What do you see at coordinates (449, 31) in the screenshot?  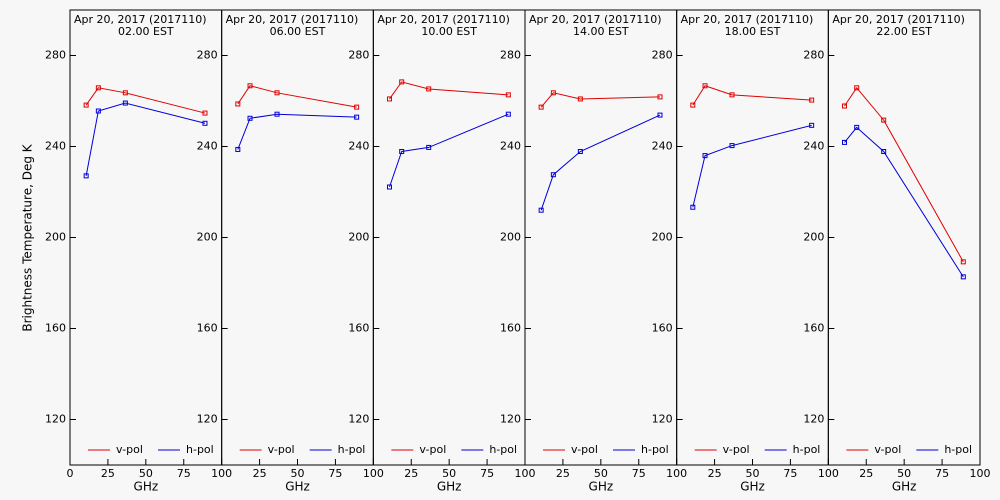 I see `panel-subtitle: 10.00 EST` at bounding box center [449, 31].